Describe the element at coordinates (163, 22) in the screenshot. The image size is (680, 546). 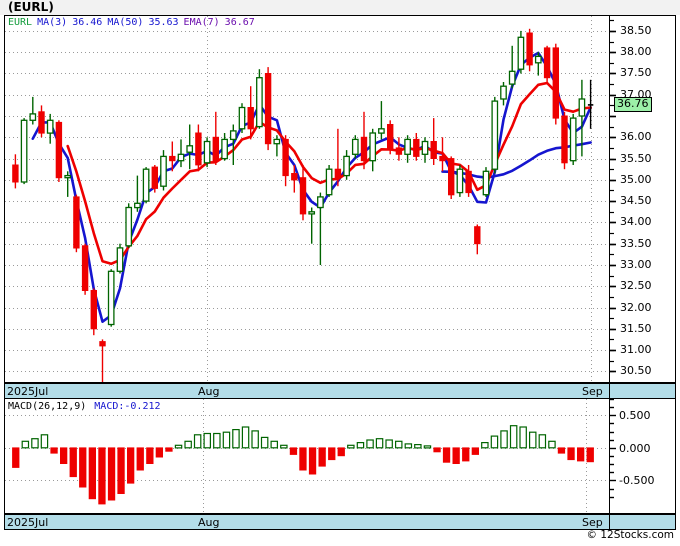
I see `legend-ma50-value: 35.63` at that location.